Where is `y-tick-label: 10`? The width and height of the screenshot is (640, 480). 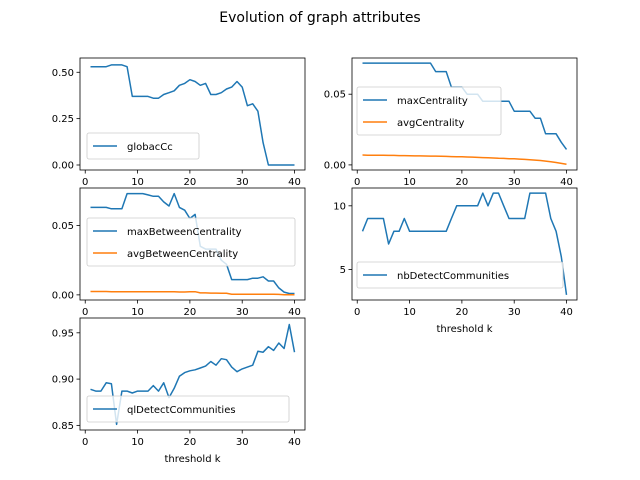
y-tick-label: 10 is located at coordinates (339, 206).